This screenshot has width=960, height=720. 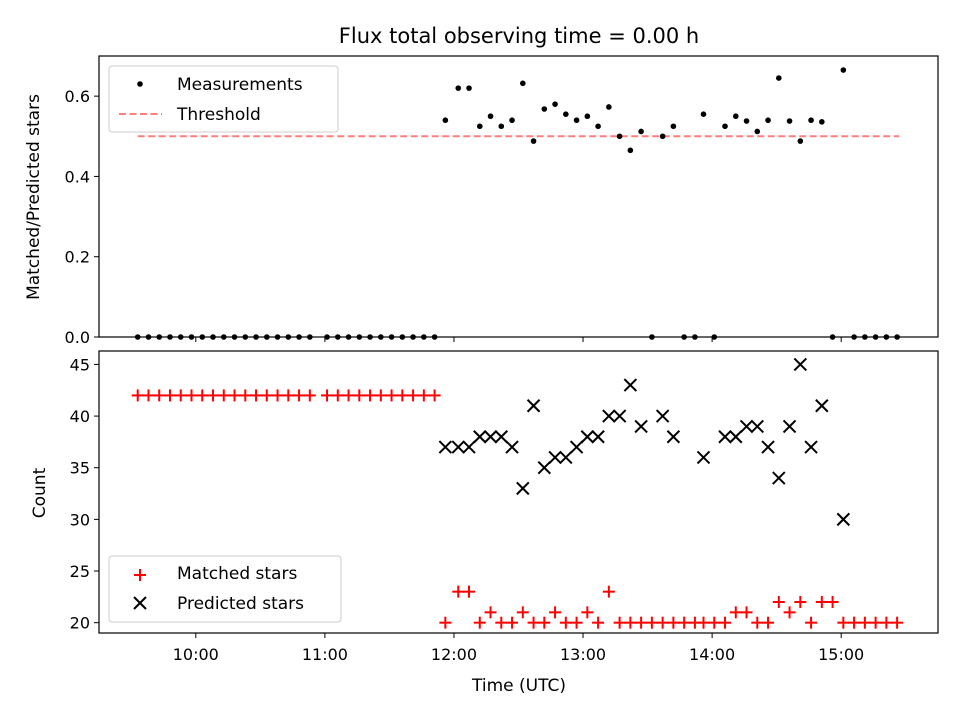 What do you see at coordinates (140, 84) in the screenshot?
I see `legend-measurements-marker` at bounding box center [140, 84].